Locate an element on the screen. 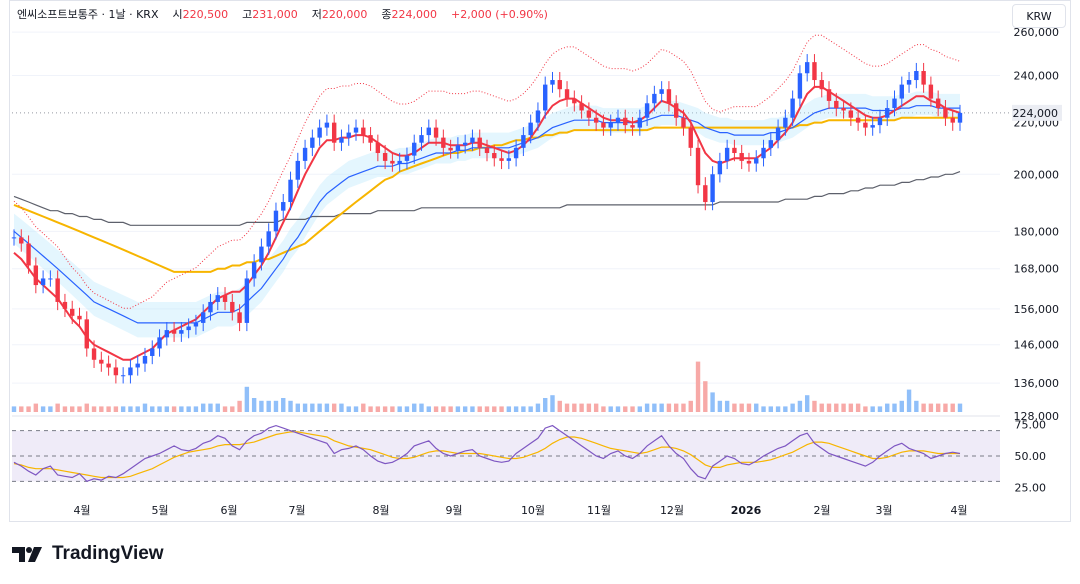  tradingview-logo: TradingView is located at coordinates (88, 554).